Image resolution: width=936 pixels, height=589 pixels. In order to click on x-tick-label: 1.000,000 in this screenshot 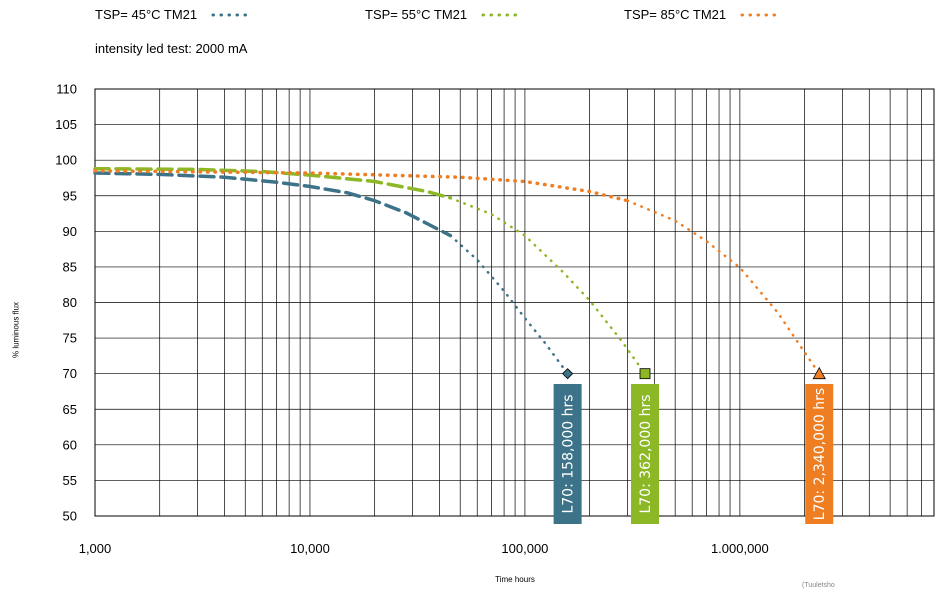, I will do `click(740, 548)`.